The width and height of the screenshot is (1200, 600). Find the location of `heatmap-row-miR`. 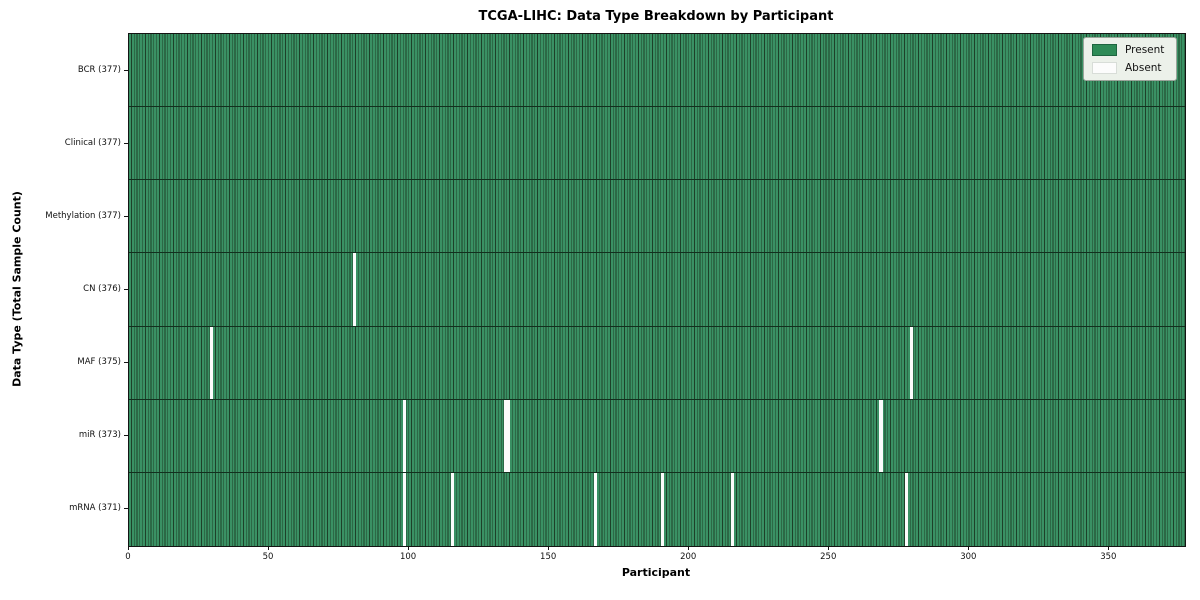

heatmap-row-miR is located at coordinates (657, 436).